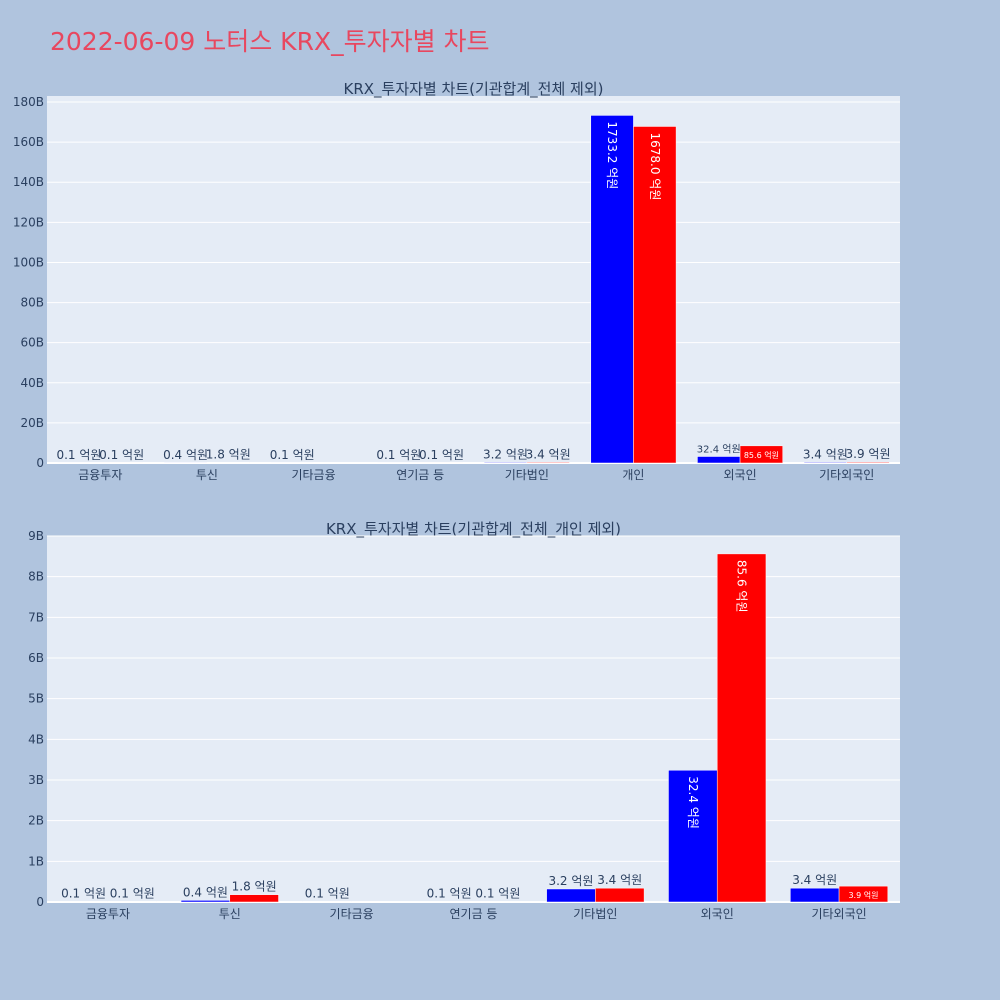 The width and height of the screenshot is (1000, 1000). I want to click on y-tick-label: 100B, so click(28, 262).